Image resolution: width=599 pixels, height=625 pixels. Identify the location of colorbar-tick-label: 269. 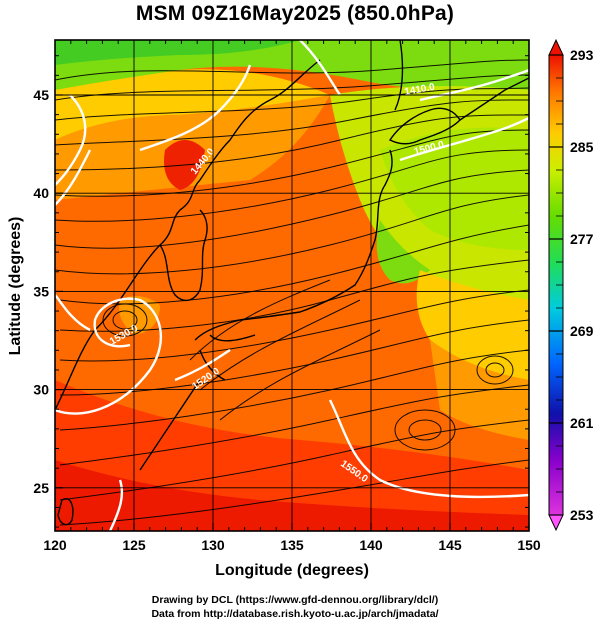
(582, 331).